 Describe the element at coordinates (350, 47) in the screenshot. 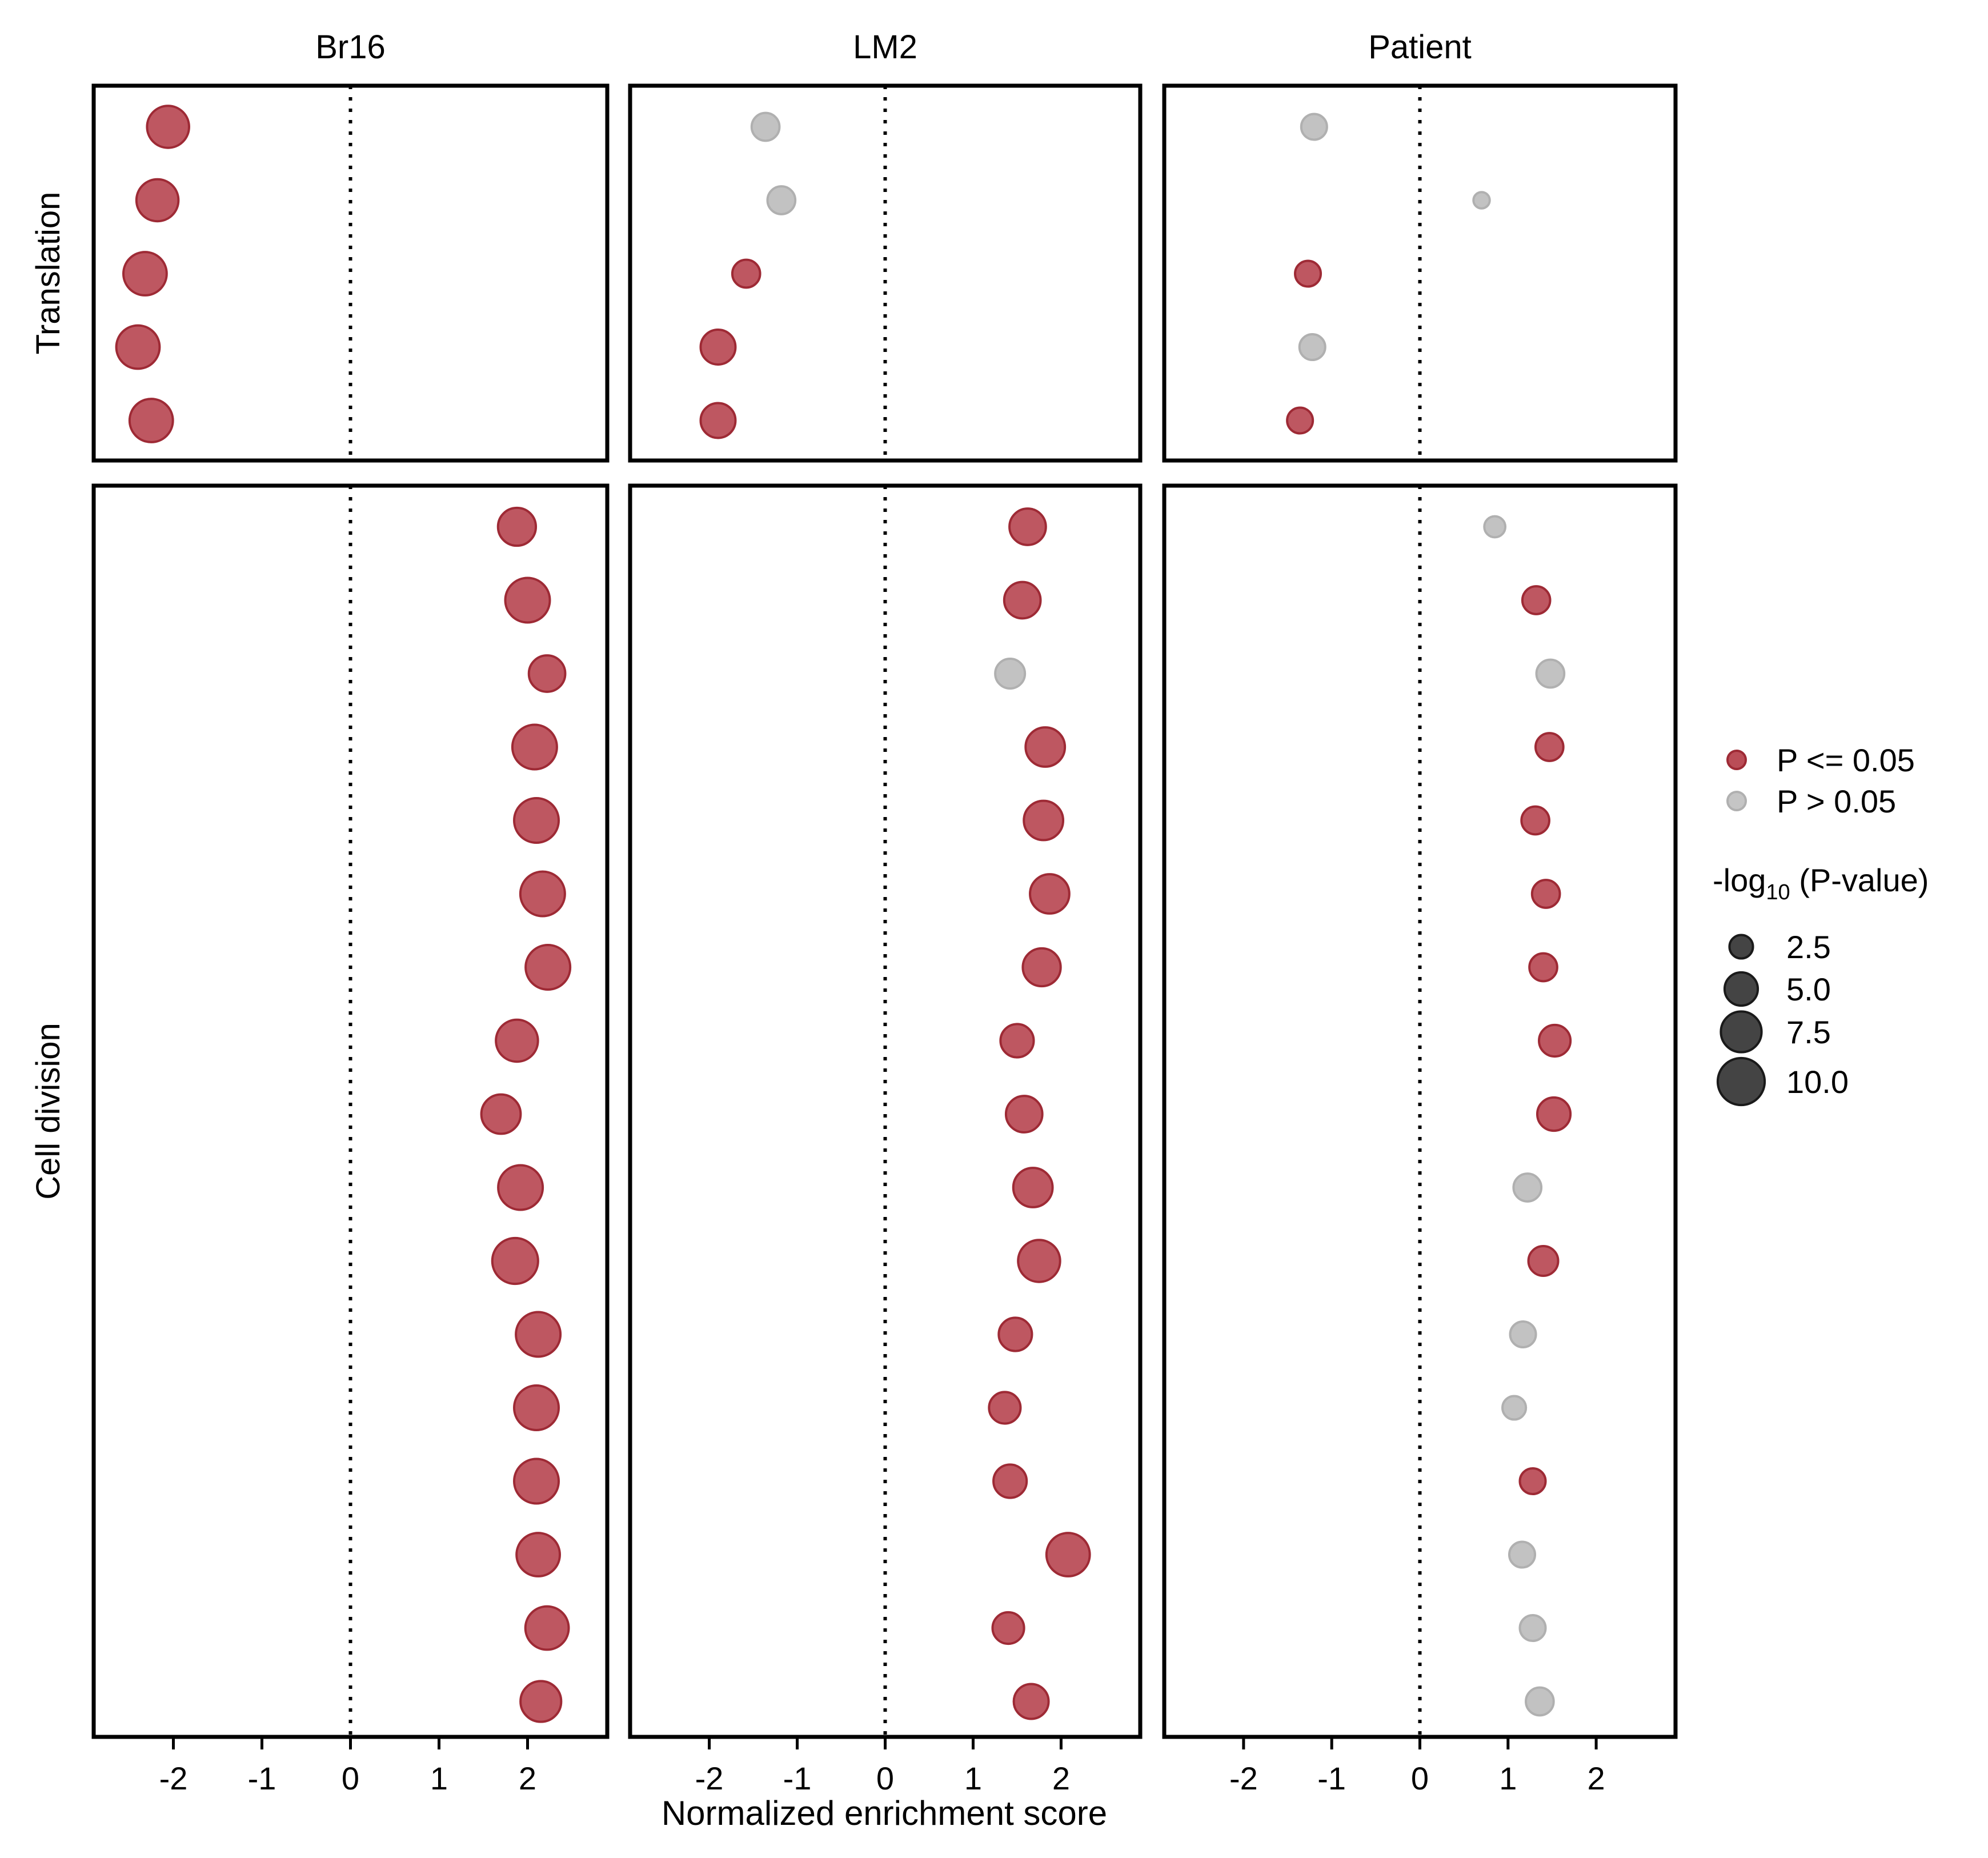

I see `facet-column-label: Br16` at that location.